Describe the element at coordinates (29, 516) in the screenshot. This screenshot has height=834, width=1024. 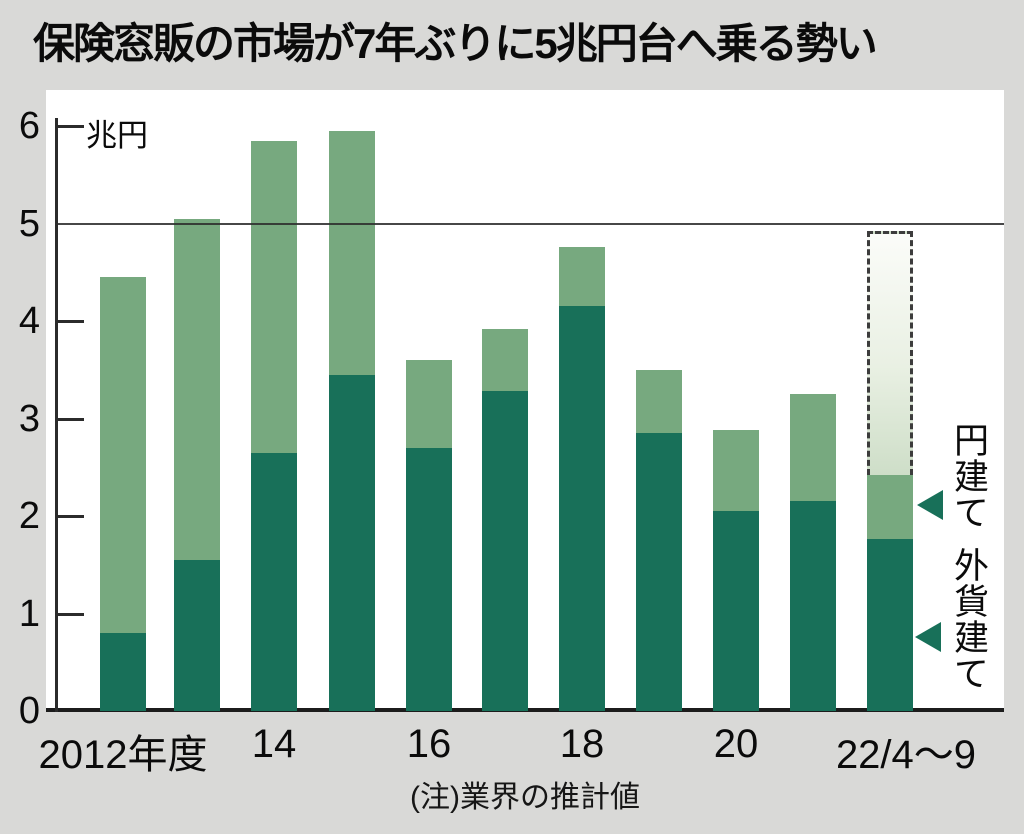
I see `y-tick-label-2: 2` at that location.